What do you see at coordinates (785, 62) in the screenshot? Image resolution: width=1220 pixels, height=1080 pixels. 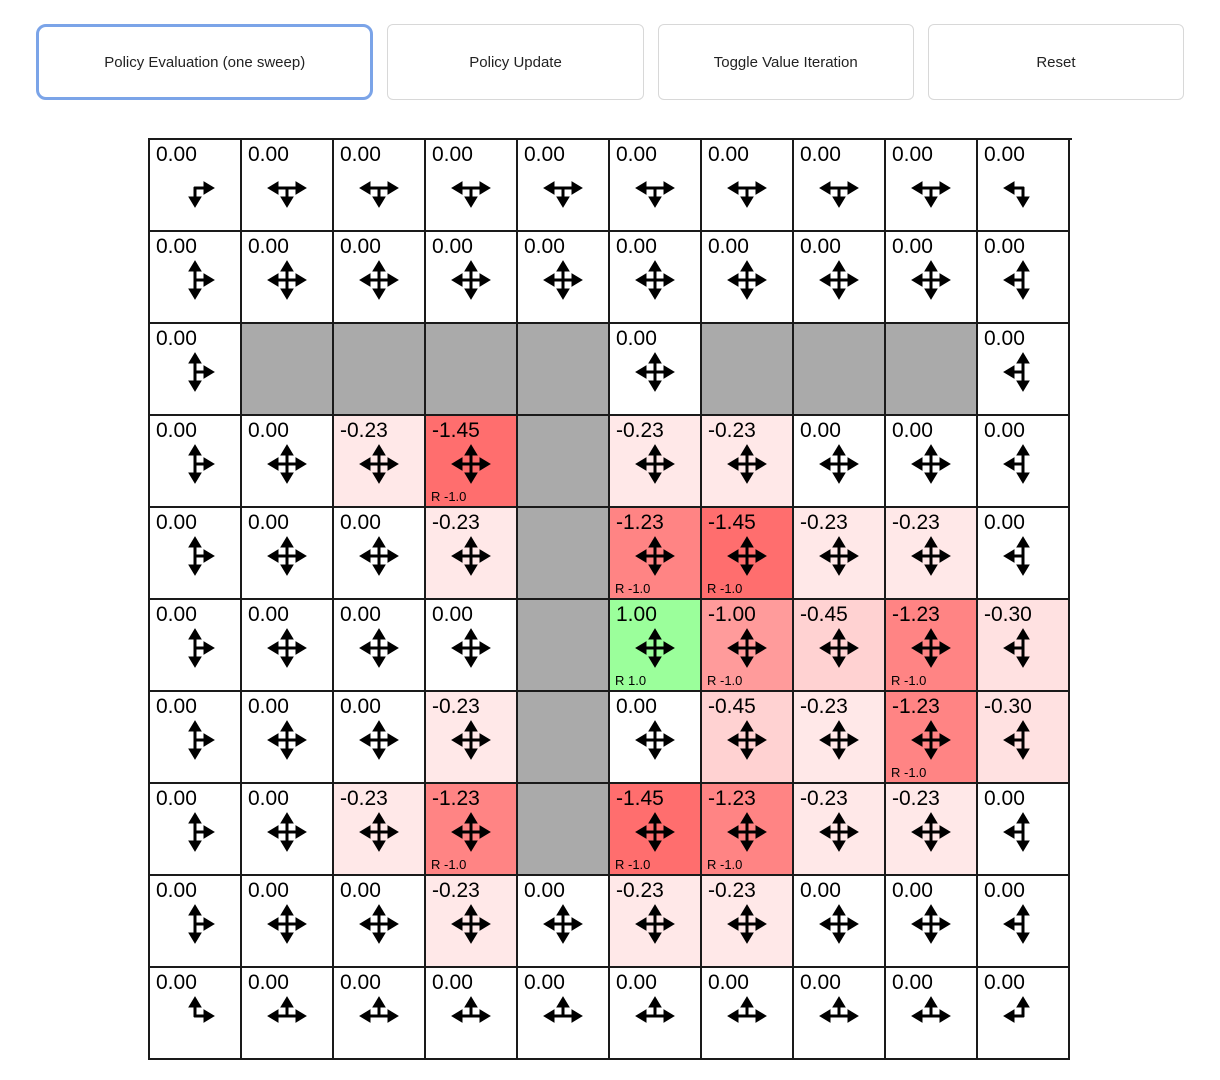 I see `toggle-value-iteration-button: Toggle Value Iteration` at bounding box center [785, 62].